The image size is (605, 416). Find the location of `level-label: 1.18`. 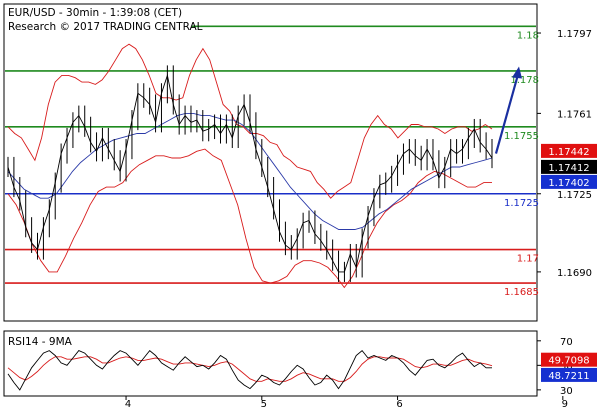

level-label: 1.18 is located at coordinates (528, 35).